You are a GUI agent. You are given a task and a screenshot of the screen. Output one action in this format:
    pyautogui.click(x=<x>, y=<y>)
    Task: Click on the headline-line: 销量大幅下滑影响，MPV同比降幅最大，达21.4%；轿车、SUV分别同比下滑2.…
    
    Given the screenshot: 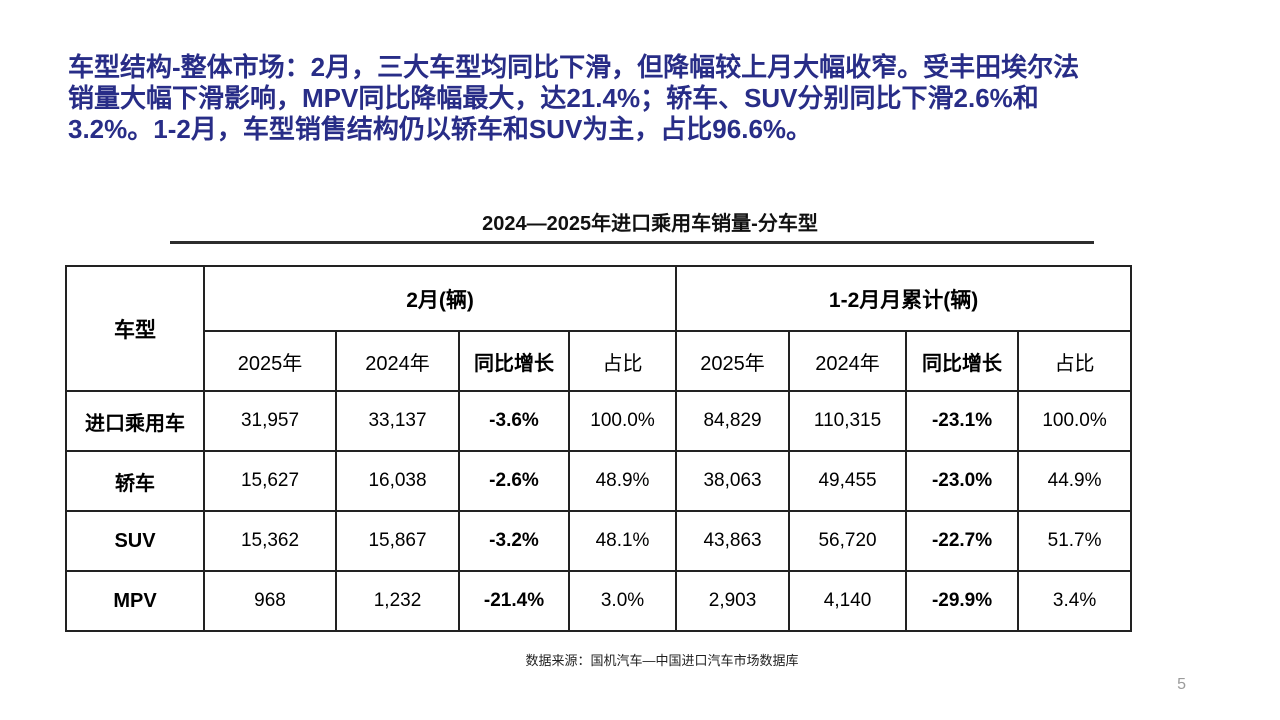 What is the action you would take?
    pyautogui.click(x=553, y=98)
    